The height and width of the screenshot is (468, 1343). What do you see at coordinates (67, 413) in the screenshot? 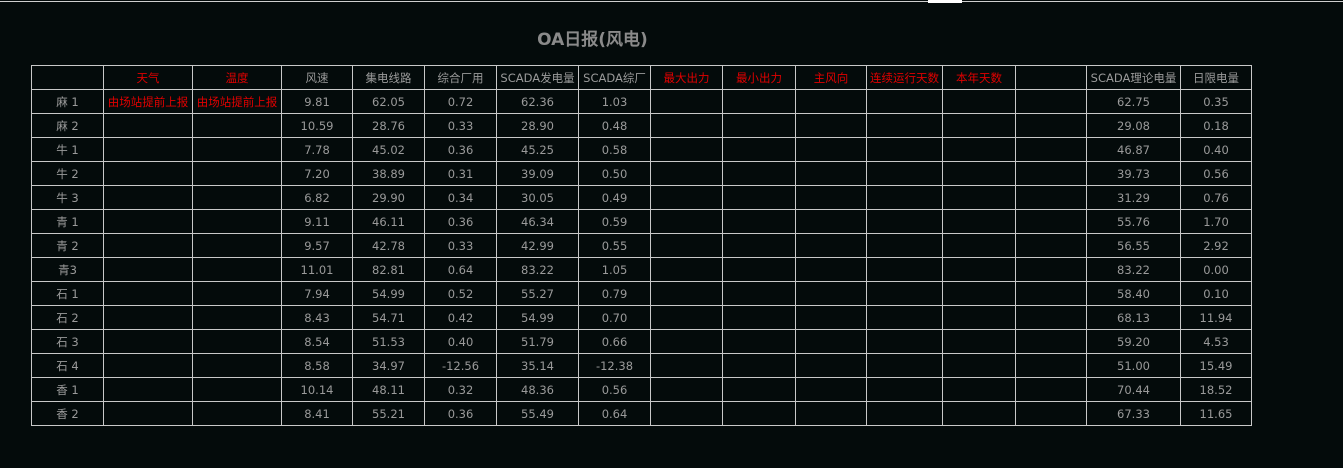
I see `row-label: 香 2` at bounding box center [67, 413].